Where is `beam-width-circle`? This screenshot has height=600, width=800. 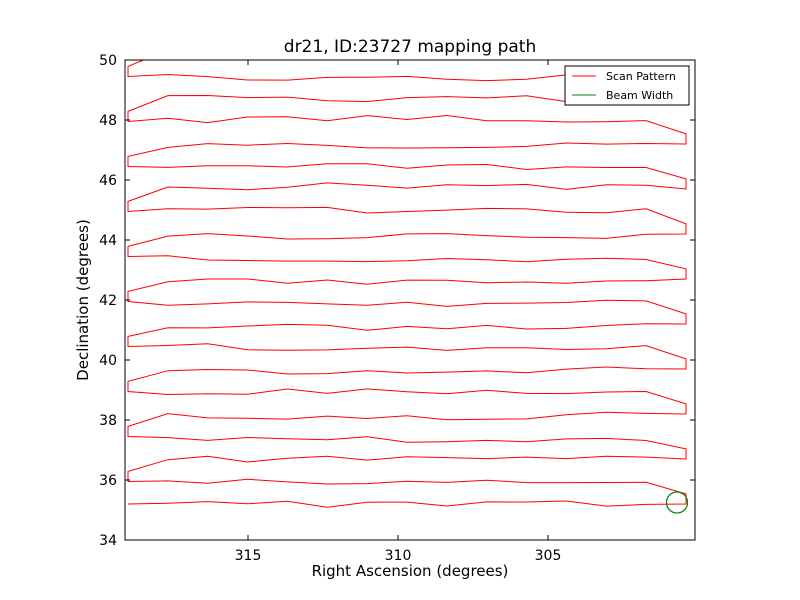 beam-width-circle is located at coordinates (677, 502).